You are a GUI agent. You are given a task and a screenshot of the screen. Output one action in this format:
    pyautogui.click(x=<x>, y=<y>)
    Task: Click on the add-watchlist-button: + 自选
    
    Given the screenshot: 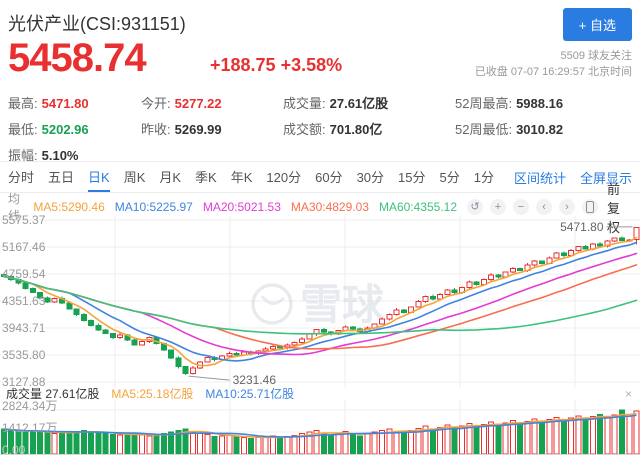 What is the action you would take?
    pyautogui.click(x=597, y=24)
    